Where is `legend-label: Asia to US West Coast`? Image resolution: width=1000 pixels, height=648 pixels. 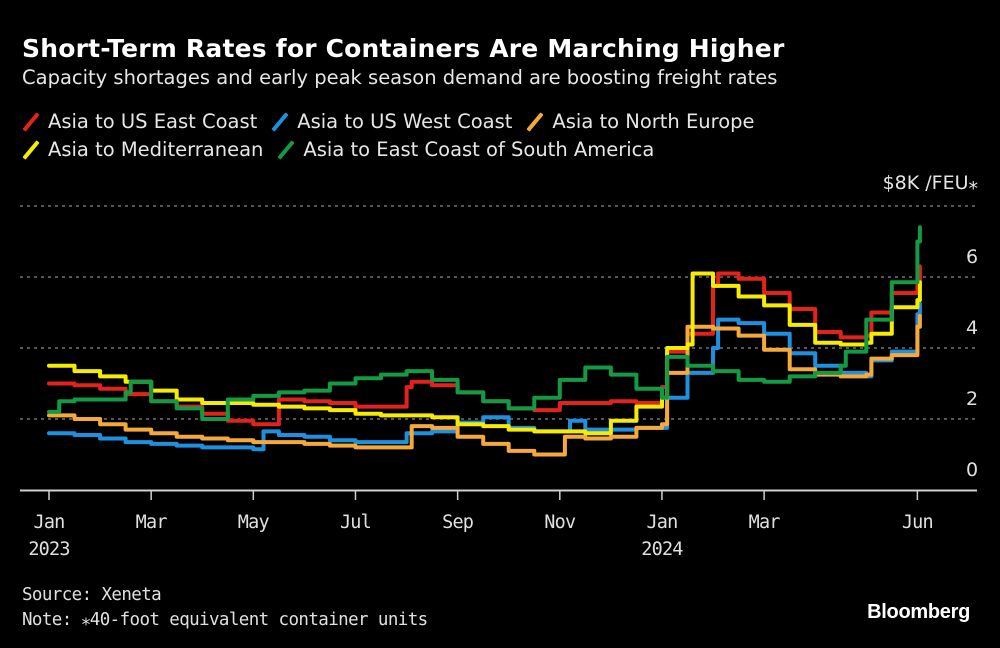 legend-label: Asia to US West Coast is located at coordinates (405, 121).